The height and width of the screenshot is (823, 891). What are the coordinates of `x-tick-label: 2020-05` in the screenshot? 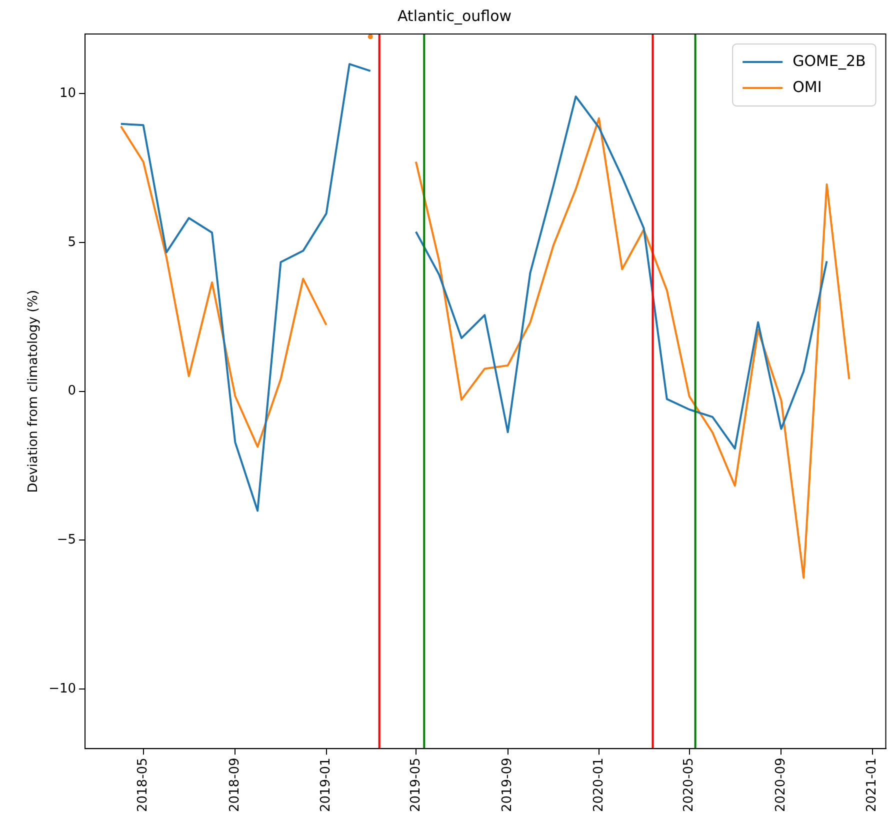 It's located at (689, 785).